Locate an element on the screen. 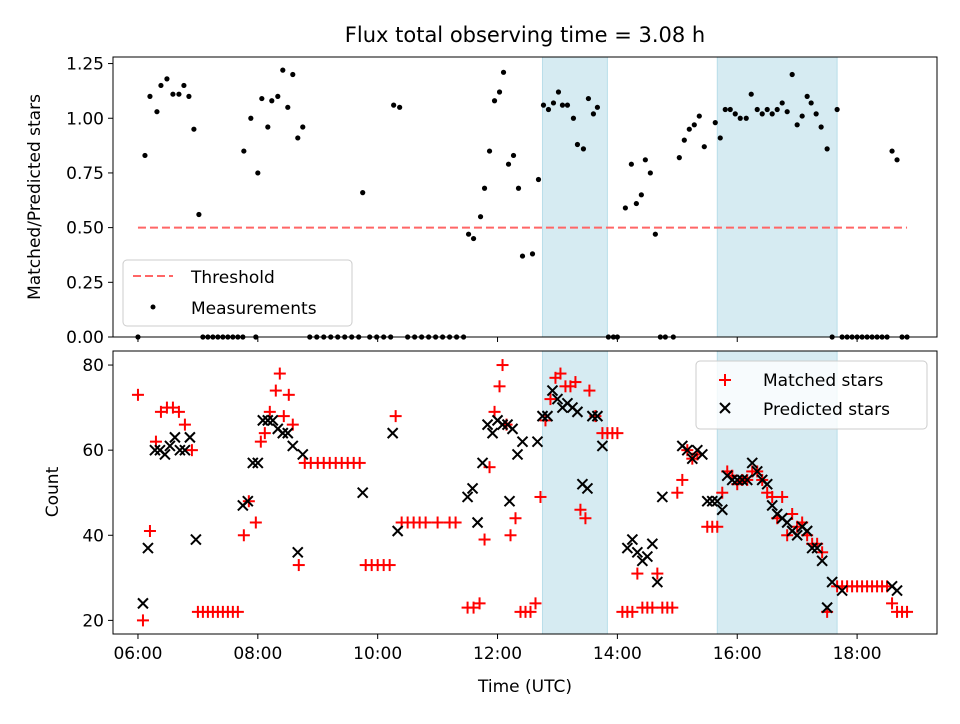 This screenshot has width=960, height=724. chart-title: Flux total observing time = 3.08 h is located at coordinates (525, 35).